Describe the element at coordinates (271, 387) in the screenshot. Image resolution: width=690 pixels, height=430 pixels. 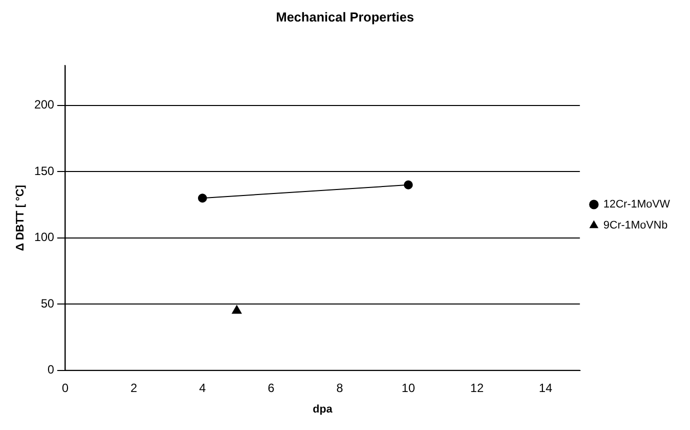
I see `x-tick-label: 6` at that location.